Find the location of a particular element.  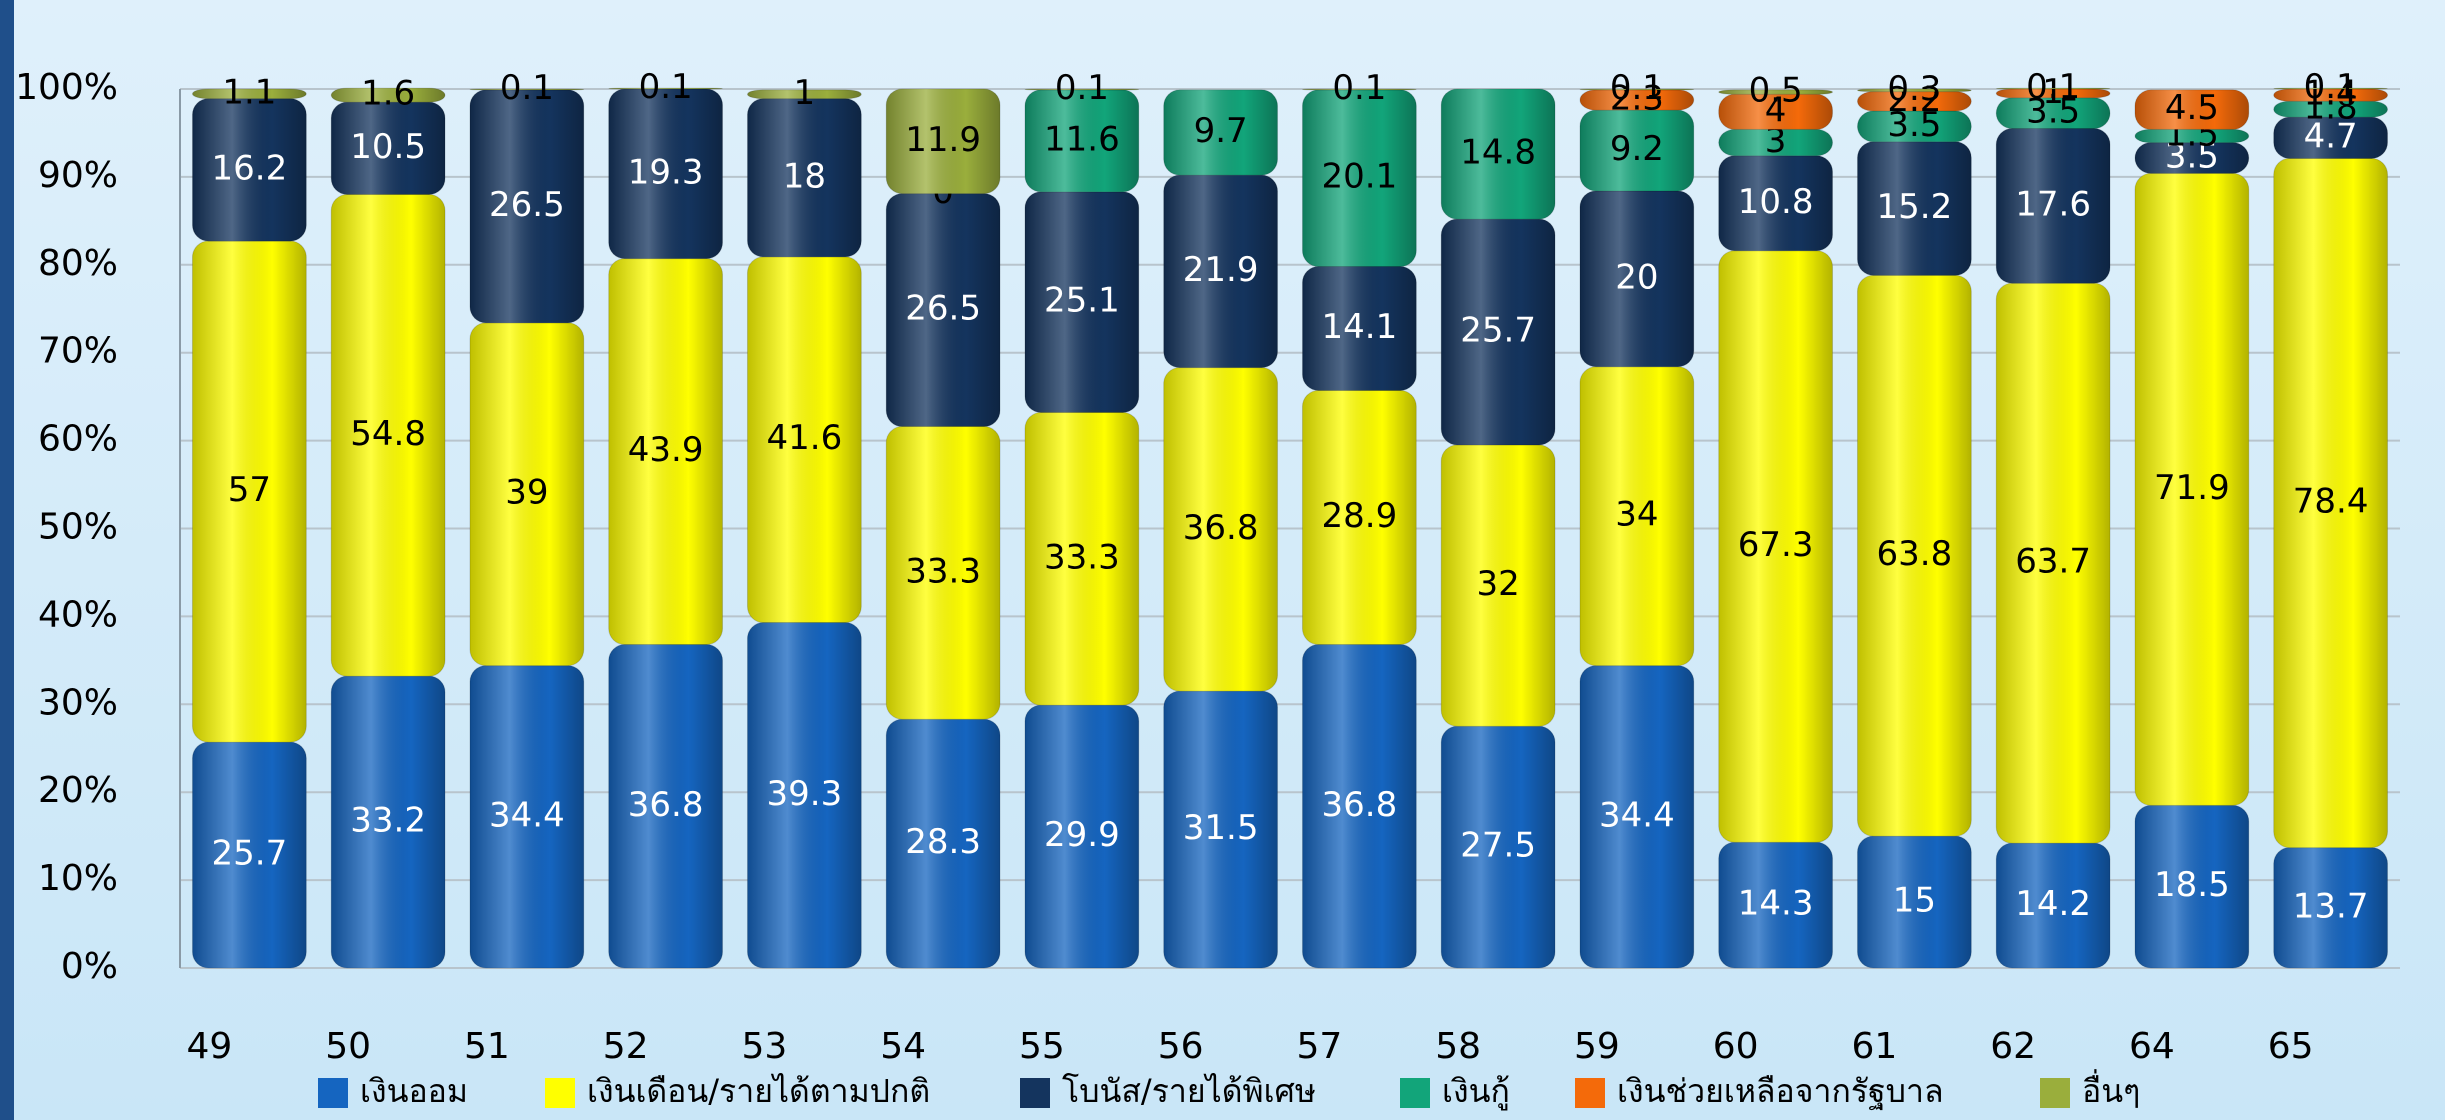

legend-label: เงินช่วยเหลือจากรัฐบาล is located at coordinates (1780, 1091).